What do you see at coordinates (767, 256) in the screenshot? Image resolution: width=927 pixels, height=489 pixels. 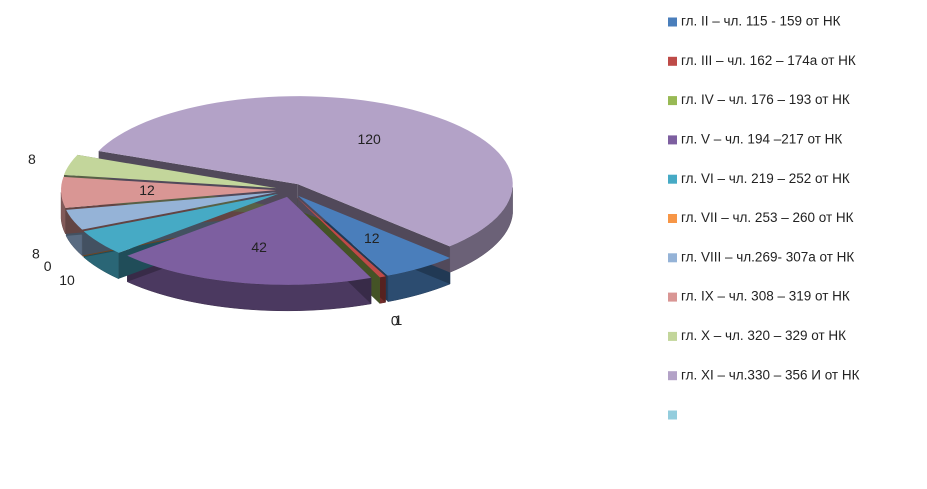 I see `legend-label: гл. VIII – чл.269- 307а от НК` at bounding box center [767, 256].